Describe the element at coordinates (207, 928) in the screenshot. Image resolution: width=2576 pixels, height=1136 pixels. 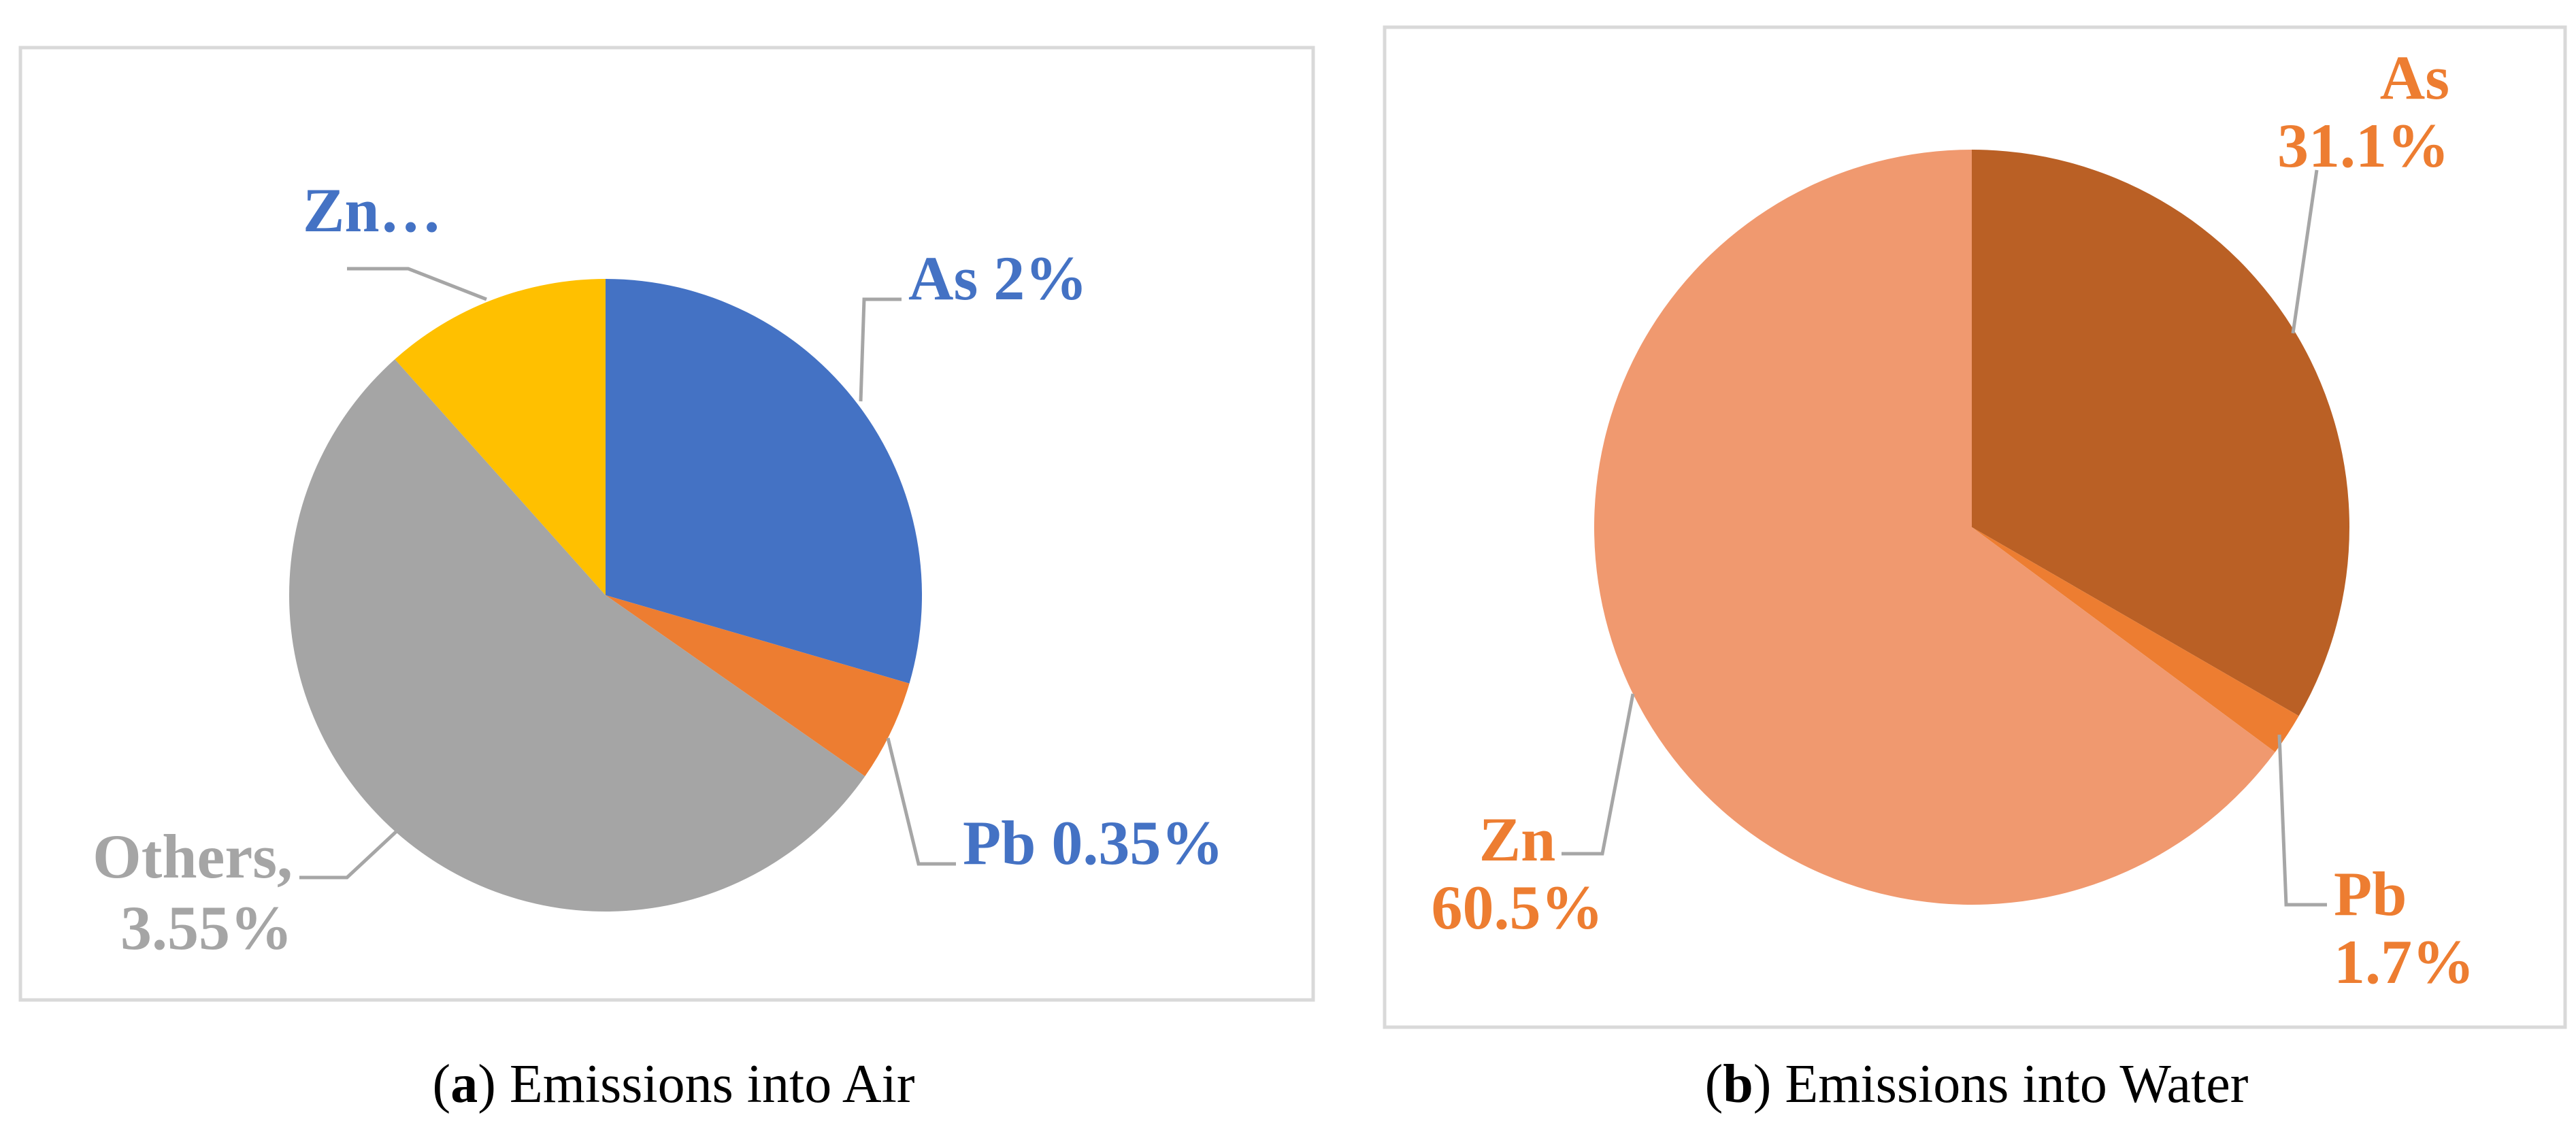
I see `pie-a-label-others-line-1: 3.55%` at that location.